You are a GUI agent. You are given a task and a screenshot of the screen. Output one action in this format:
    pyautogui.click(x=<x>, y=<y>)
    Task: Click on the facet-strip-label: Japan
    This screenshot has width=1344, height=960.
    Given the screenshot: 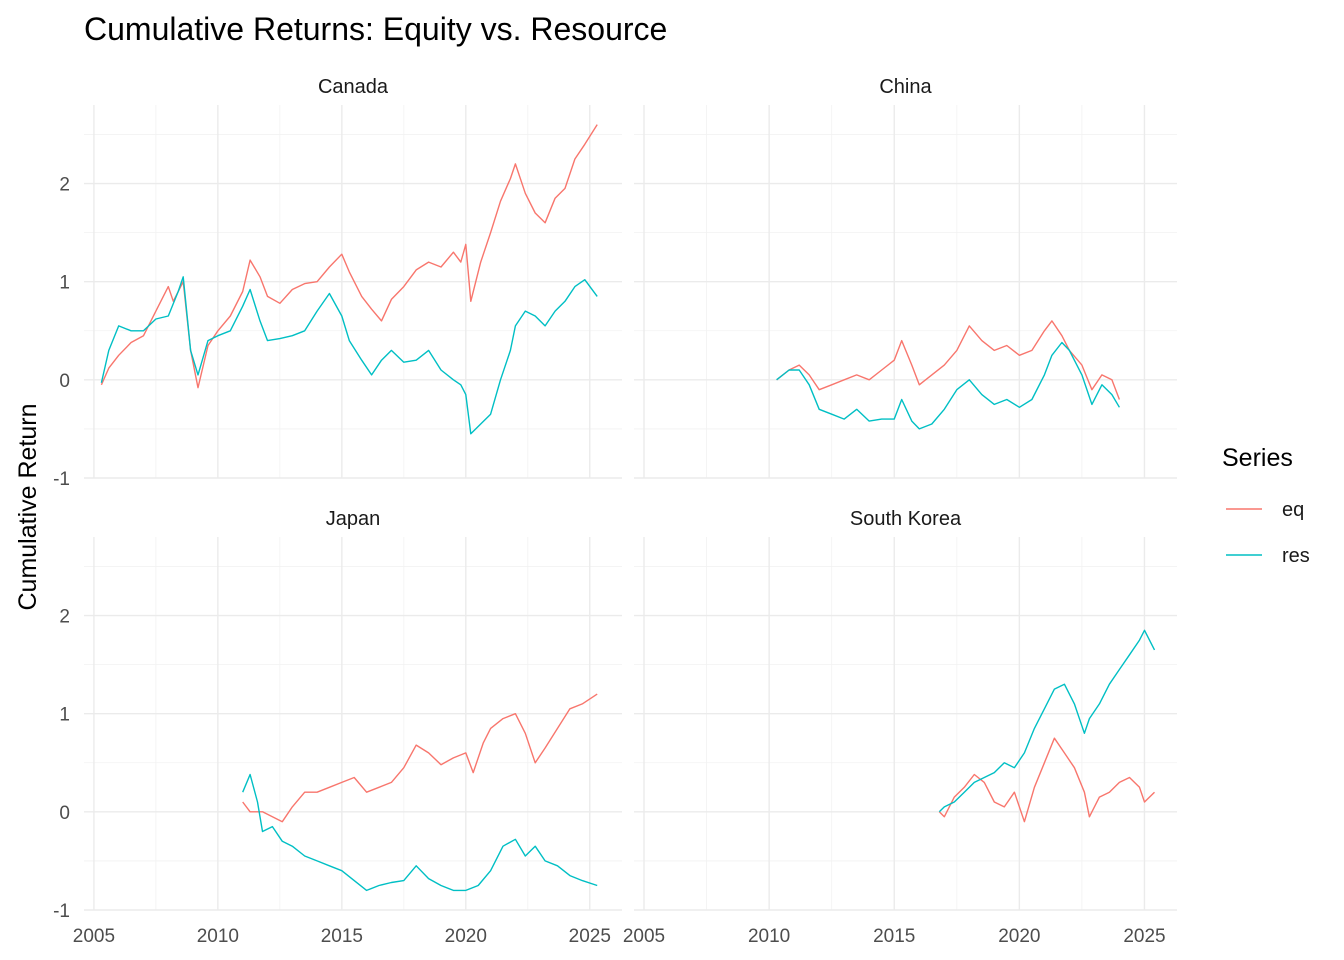 What is the action you would take?
    pyautogui.click(x=353, y=519)
    